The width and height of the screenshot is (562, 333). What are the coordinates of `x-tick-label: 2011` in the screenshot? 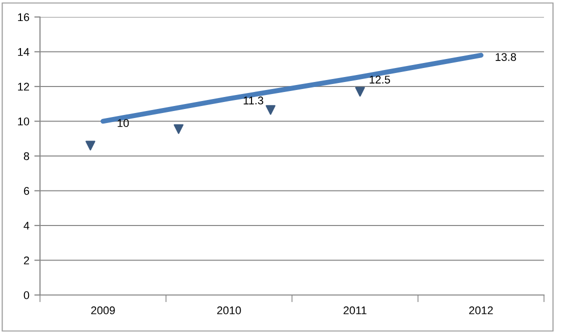 It's located at (355, 310).